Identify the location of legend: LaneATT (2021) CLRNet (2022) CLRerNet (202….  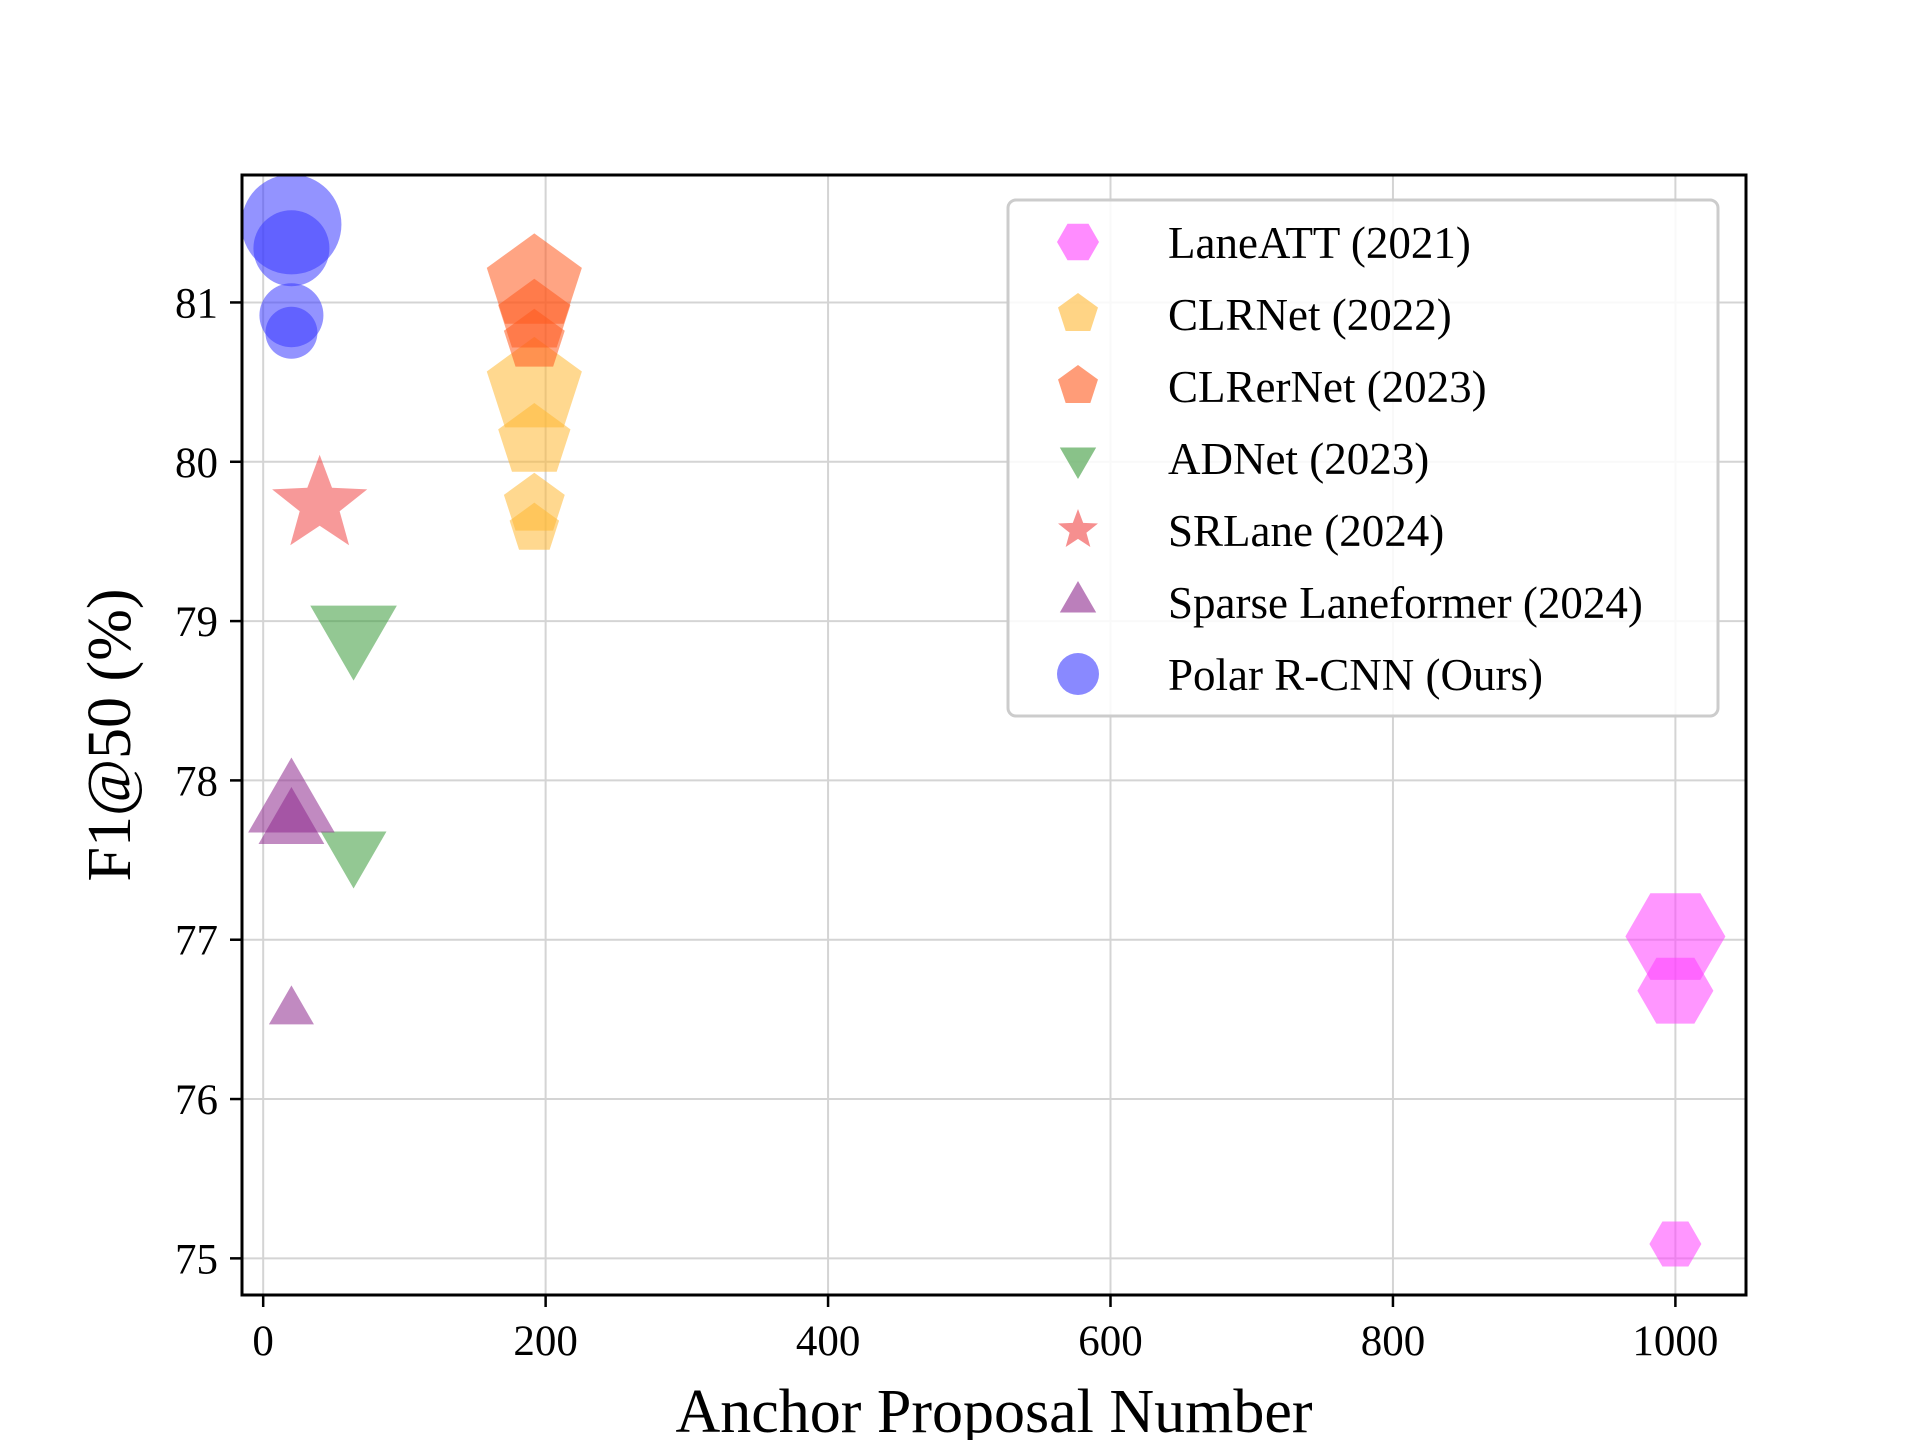
(1363, 458).